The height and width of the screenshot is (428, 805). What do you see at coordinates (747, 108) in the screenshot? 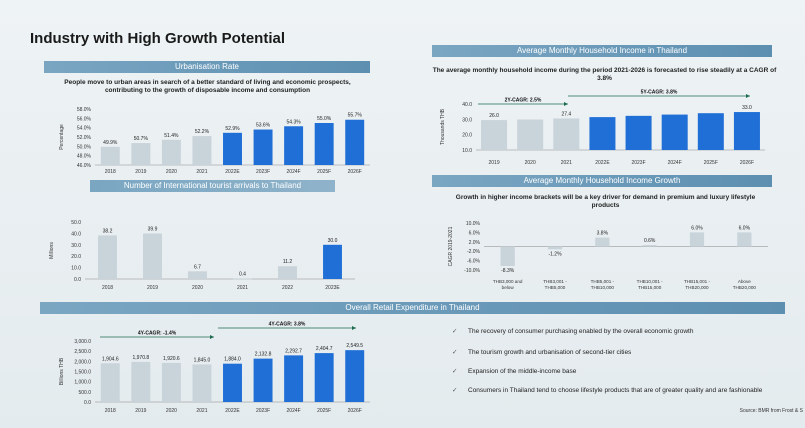
I see `data-label: 33.0` at bounding box center [747, 108].